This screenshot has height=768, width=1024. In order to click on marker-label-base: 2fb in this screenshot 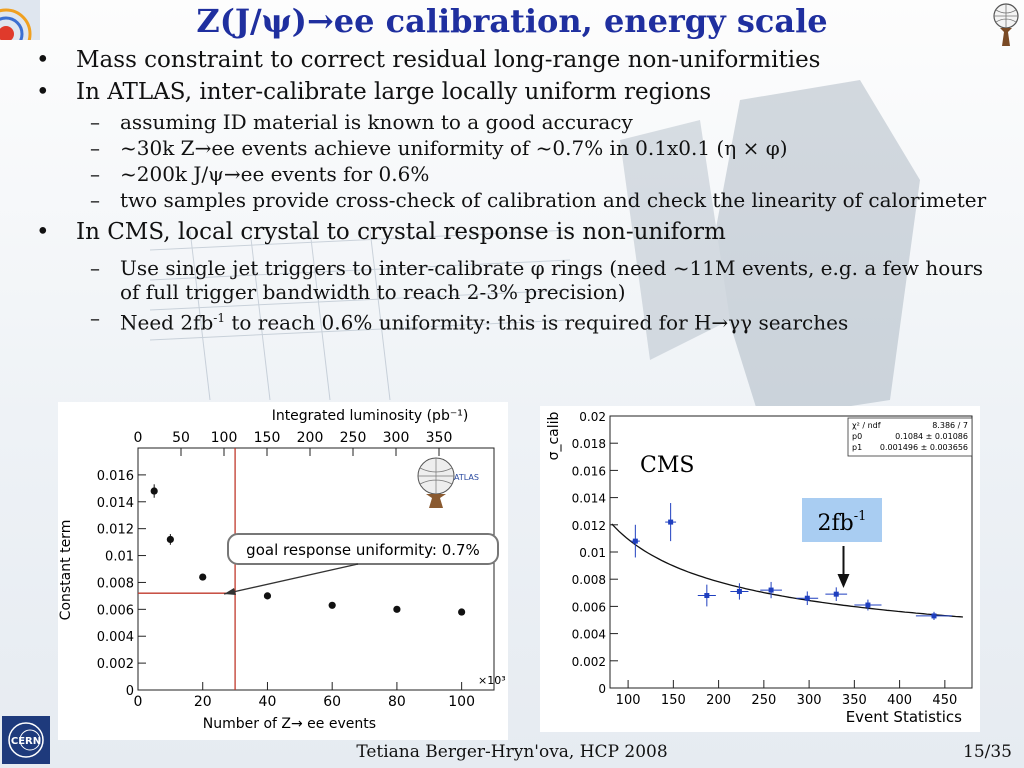, I will do `click(836, 523)`.